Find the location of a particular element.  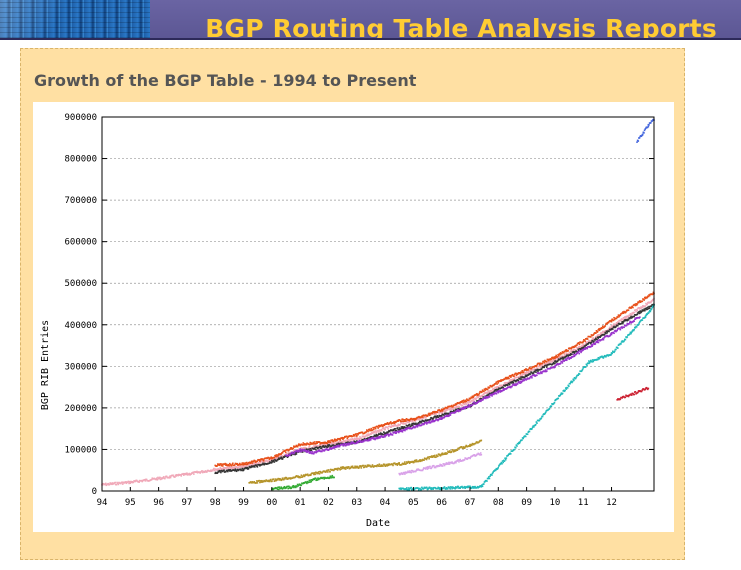

x-tick-label: 08 is located at coordinates (498, 503).